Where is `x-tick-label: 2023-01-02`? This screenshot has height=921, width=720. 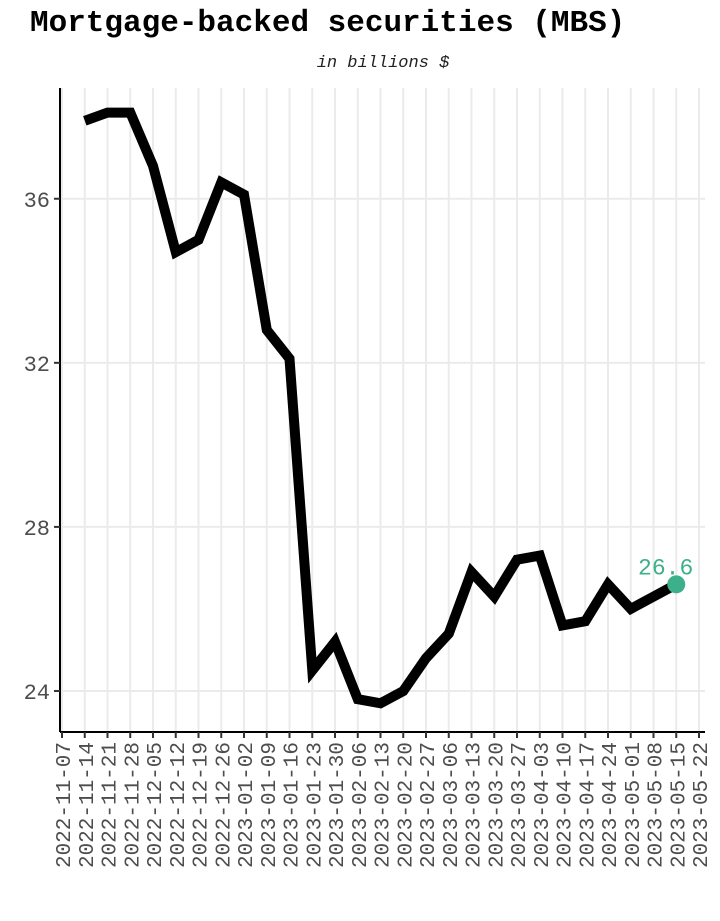
x-tick-label: 2023-01-02 is located at coordinates (247, 805).